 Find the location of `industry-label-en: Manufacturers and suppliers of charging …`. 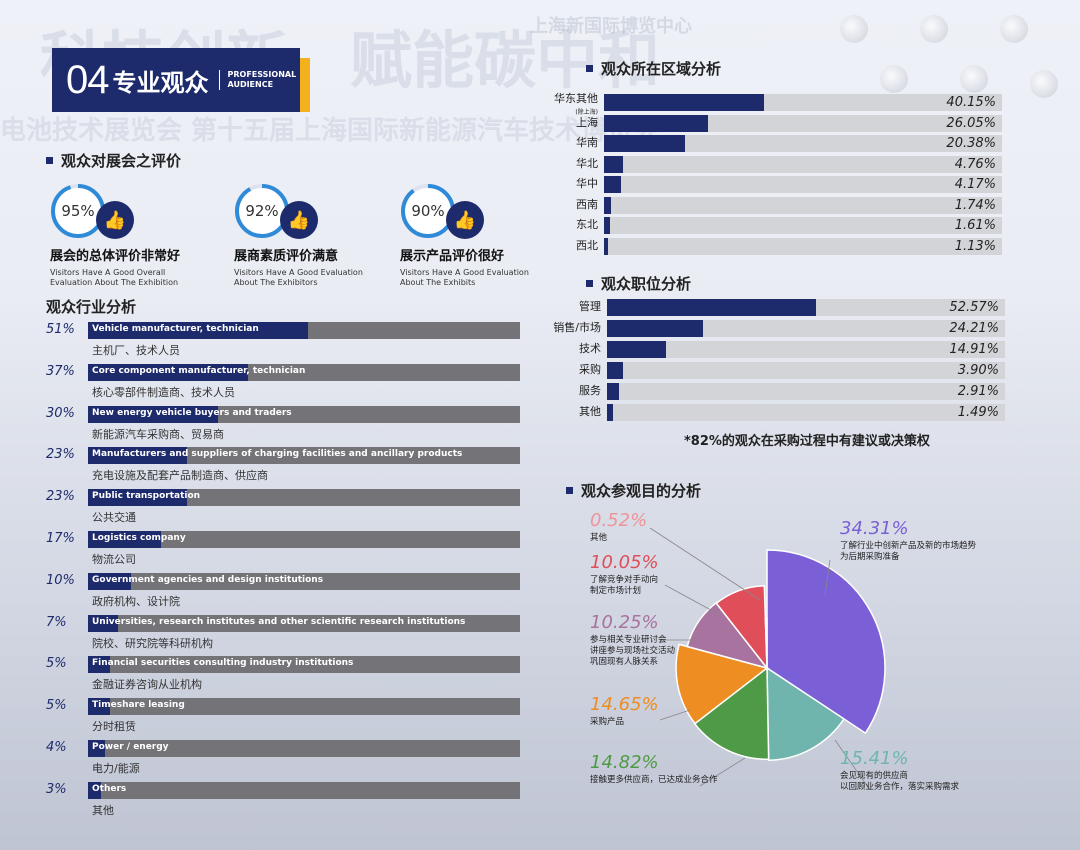

industry-label-en: Manufacturers and suppliers of charging … is located at coordinates (277, 454).